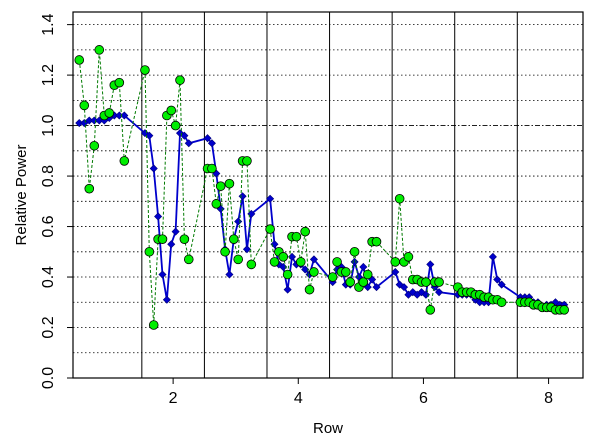 The image size is (599, 441). I want to click on x-tick-label: 2, so click(173, 398).